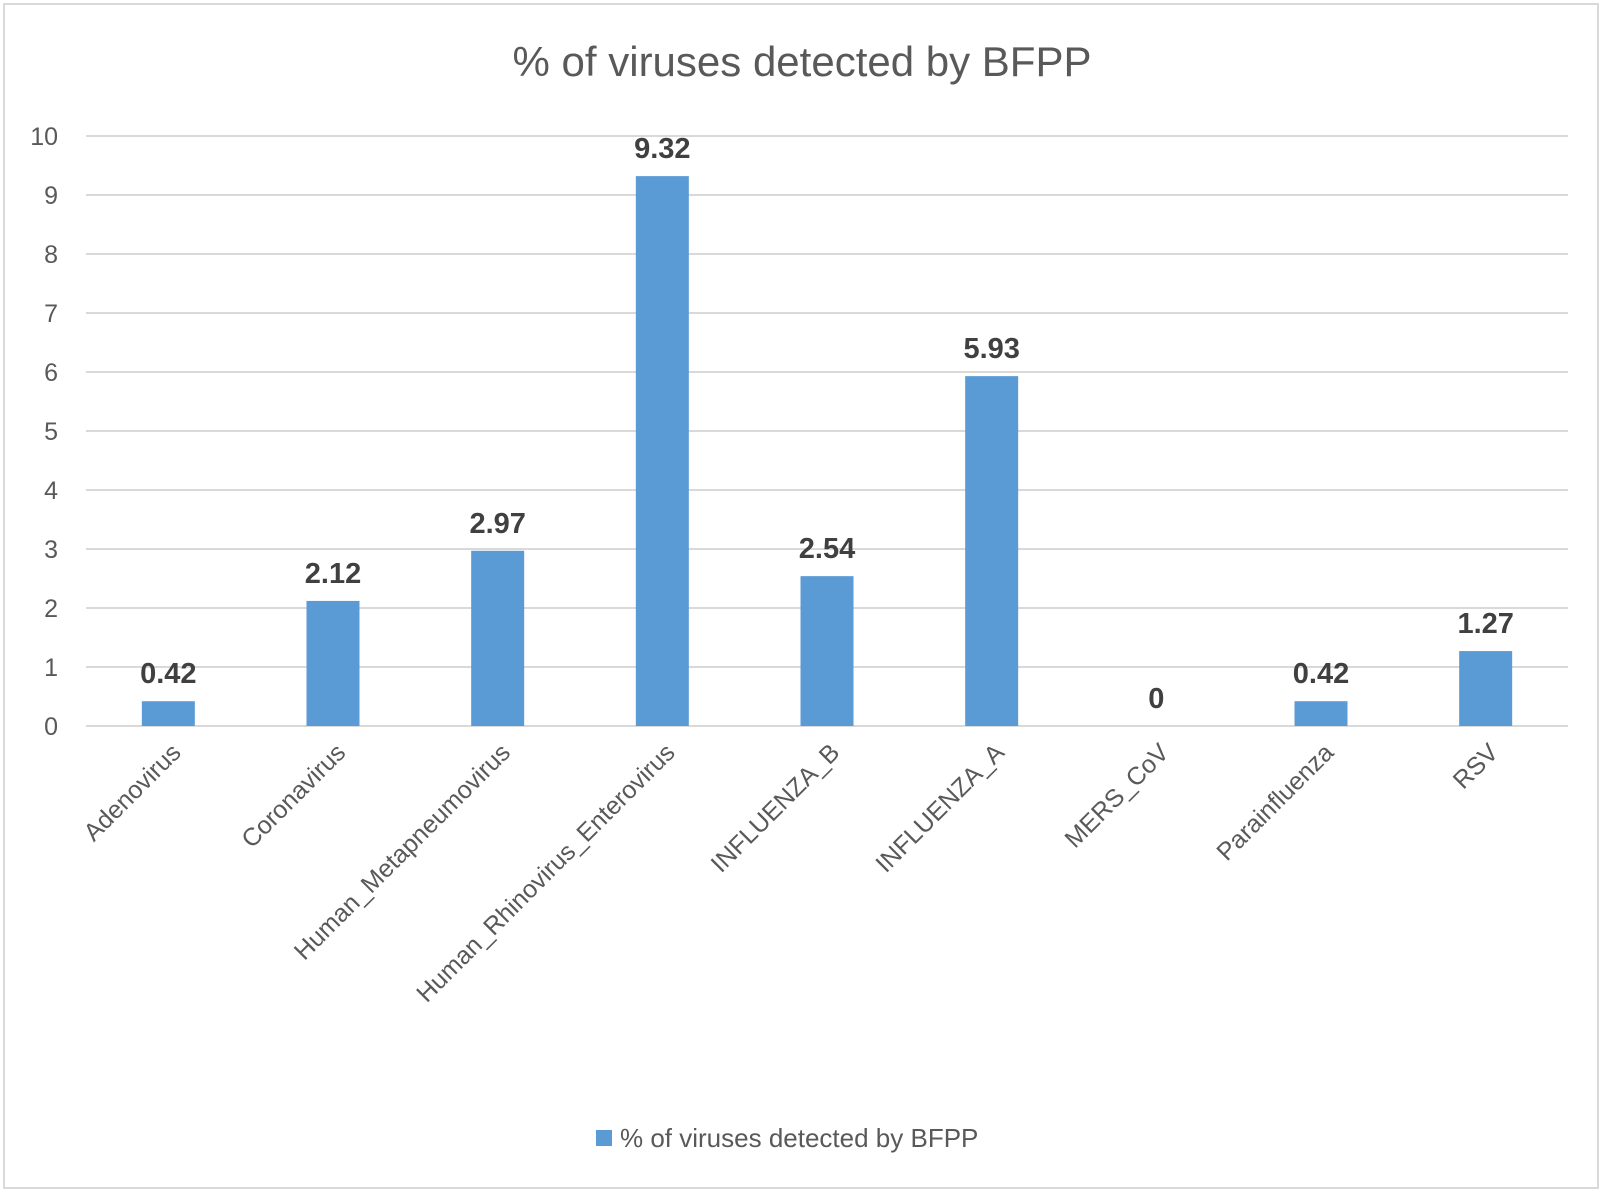  I want to click on y-tick-label: 4, so click(51, 491).